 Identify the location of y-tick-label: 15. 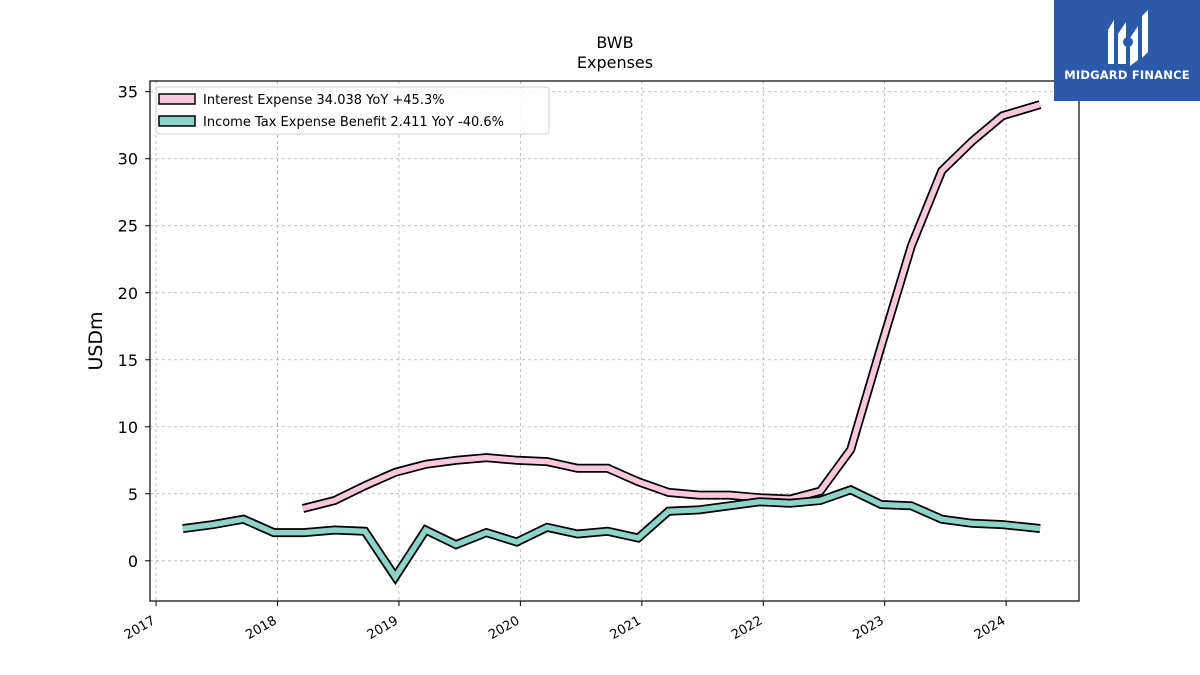
(128, 360).